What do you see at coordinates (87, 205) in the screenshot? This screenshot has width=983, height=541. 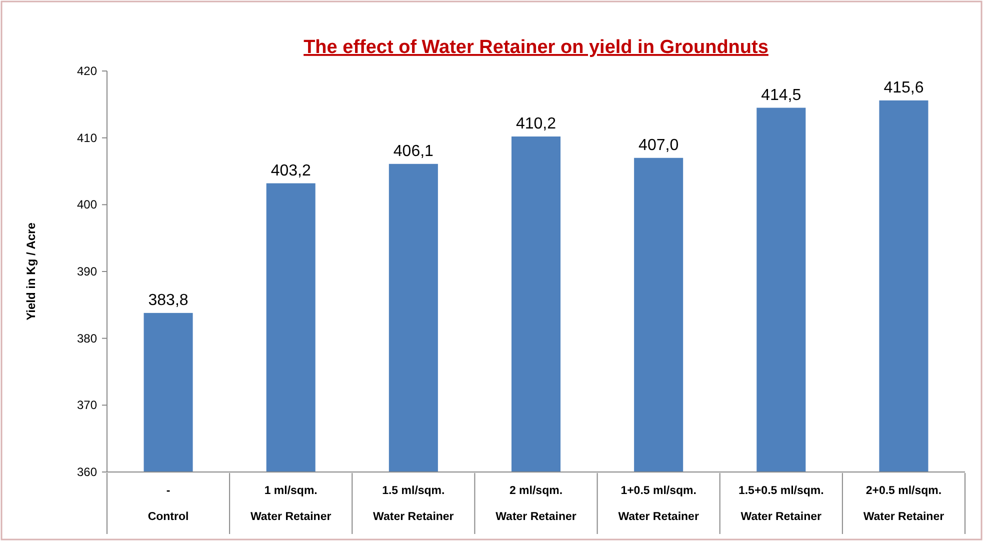 I see `y-tick-label: 400` at bounding box center [87, 205].